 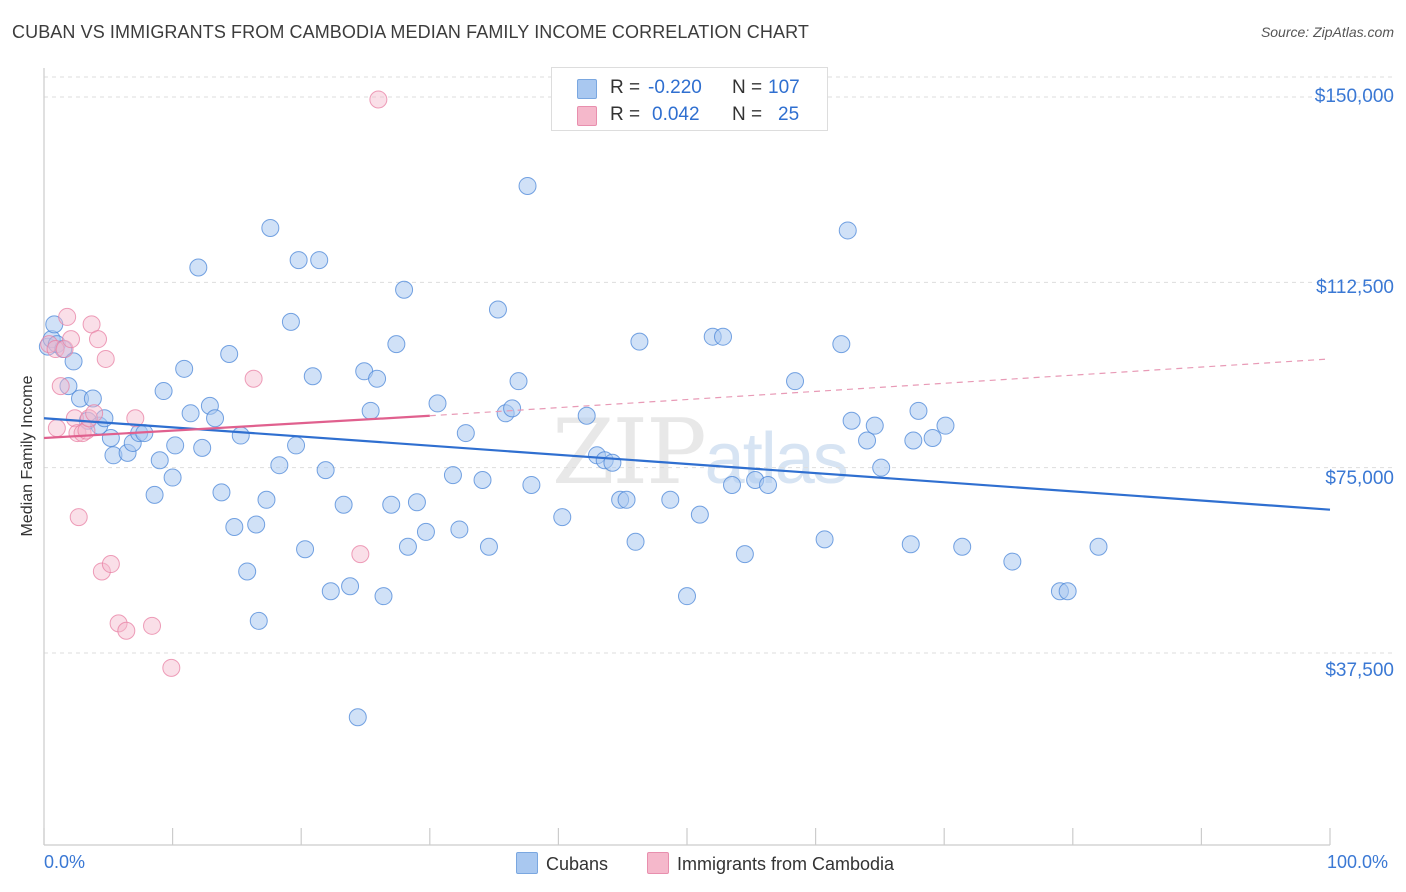 What do you see at coordinates (675, 87) in the screenshot?
I see `legend-r-value: -0.220` at bounding box center [675, 87].